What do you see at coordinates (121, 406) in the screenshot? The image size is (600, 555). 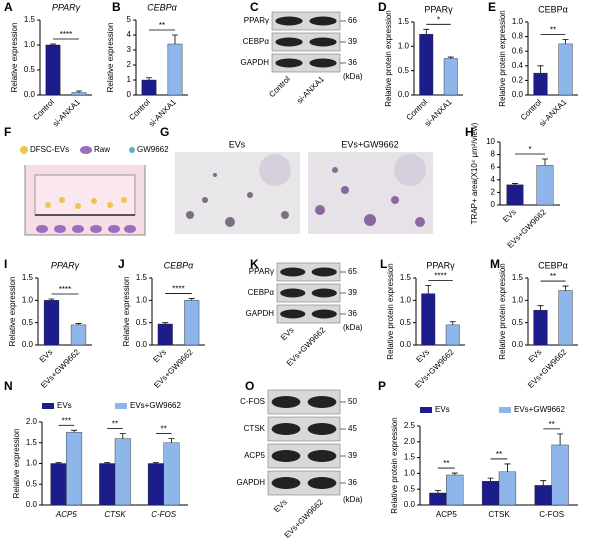 I see `legend-swatch` at bounding box center [121, 406].